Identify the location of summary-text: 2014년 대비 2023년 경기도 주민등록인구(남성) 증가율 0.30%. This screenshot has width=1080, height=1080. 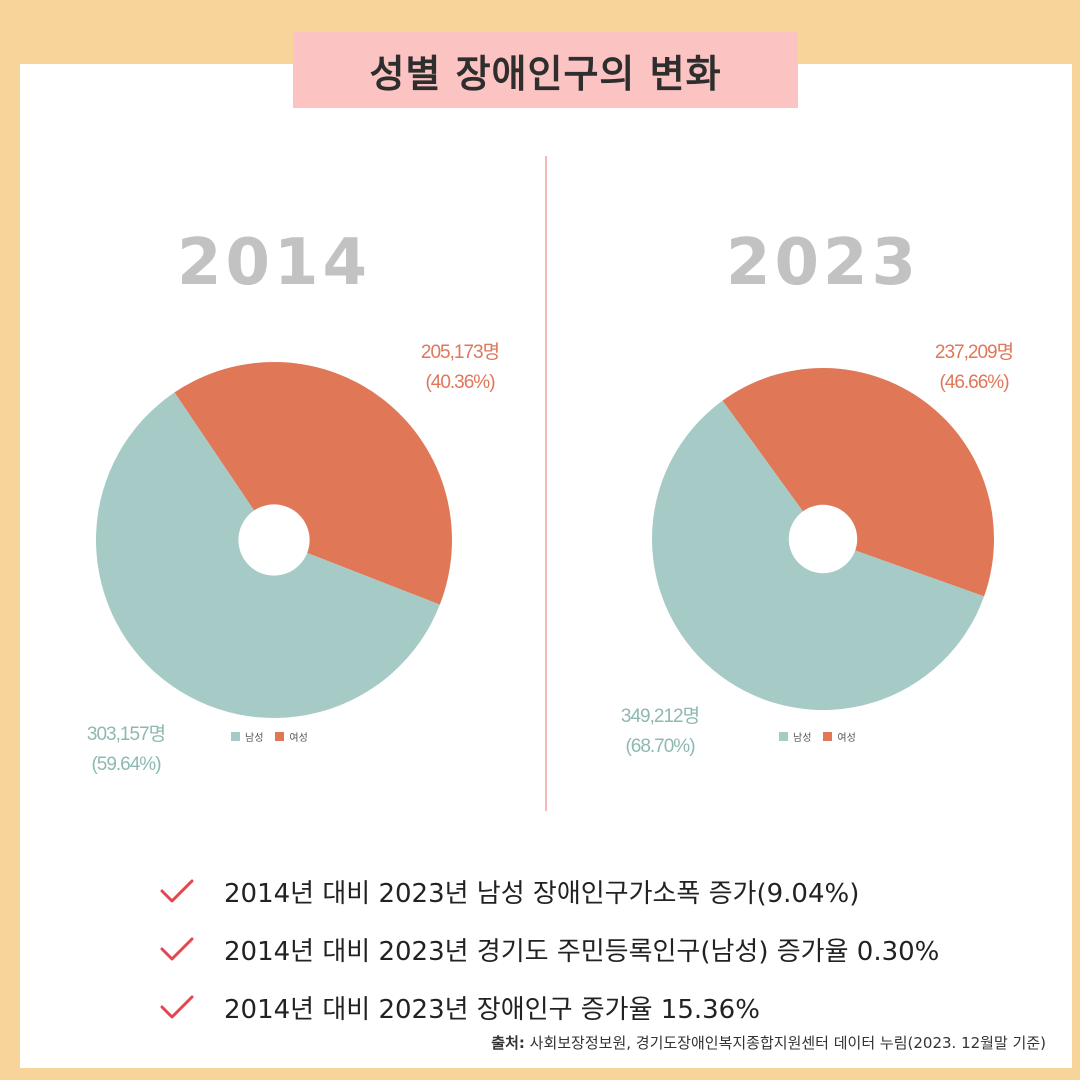
(582, 951).